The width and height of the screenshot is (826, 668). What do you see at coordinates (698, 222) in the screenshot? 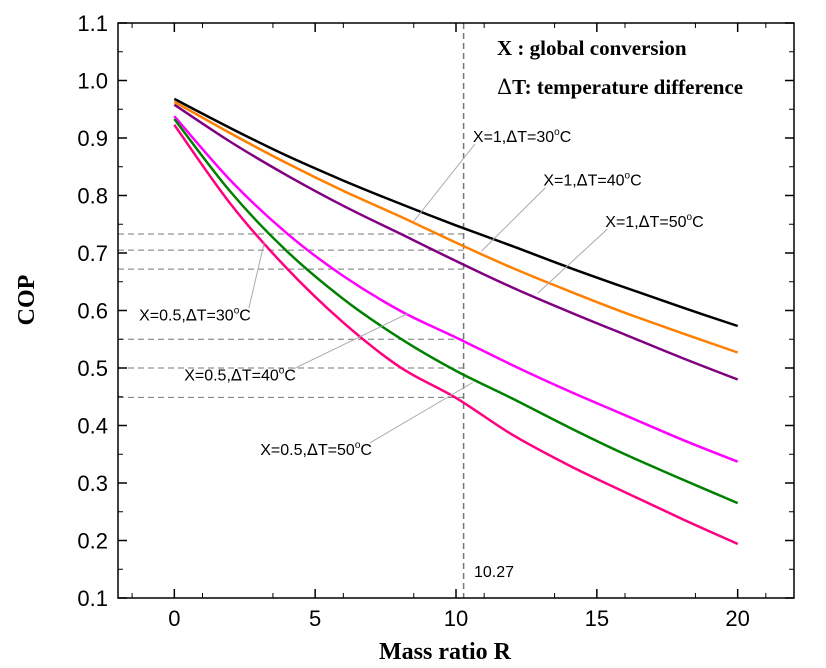
I see `annot-x1-dt50-unit: C` at bounding box center [698, 222].